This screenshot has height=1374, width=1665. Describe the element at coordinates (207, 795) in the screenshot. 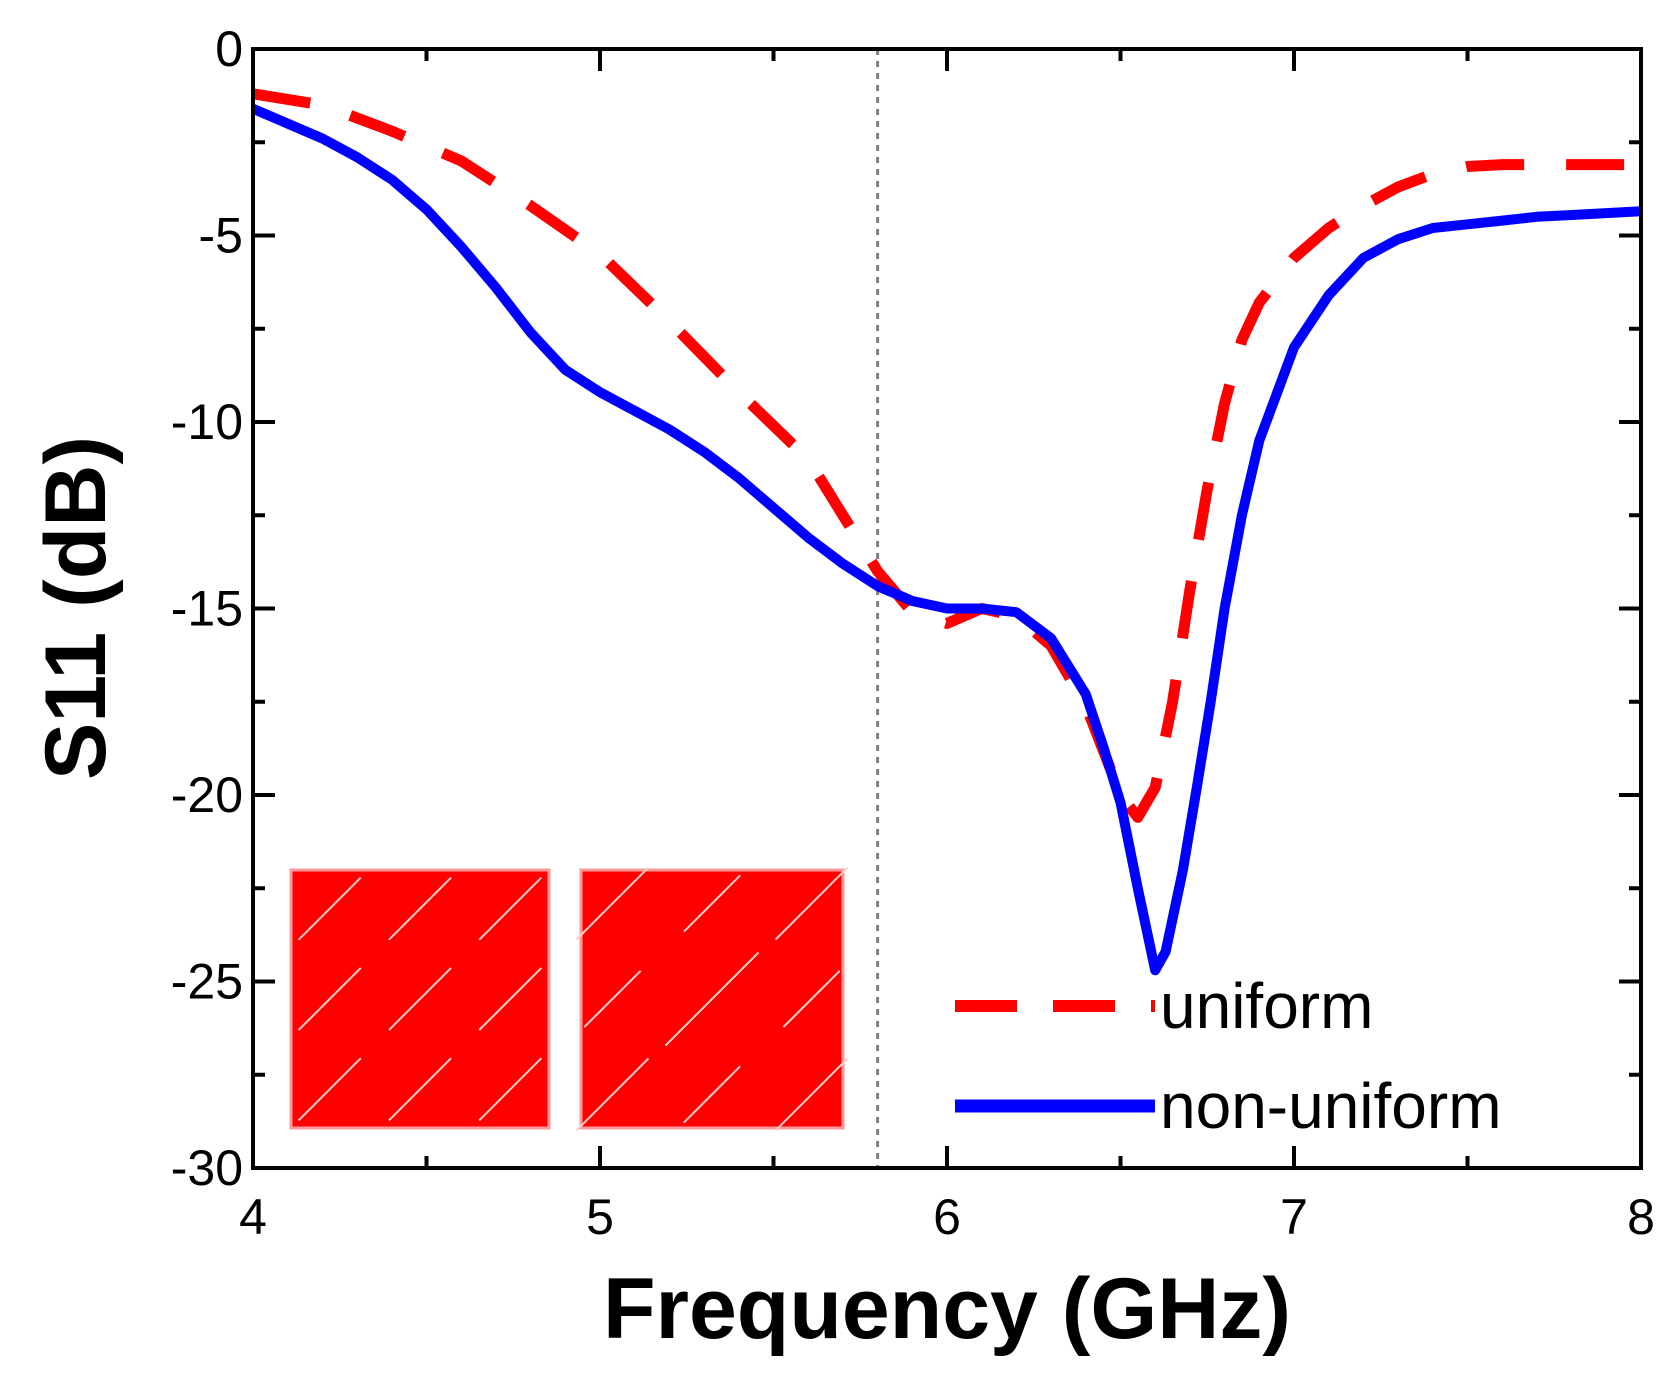

I see `y-tick-label: -20` at that location.